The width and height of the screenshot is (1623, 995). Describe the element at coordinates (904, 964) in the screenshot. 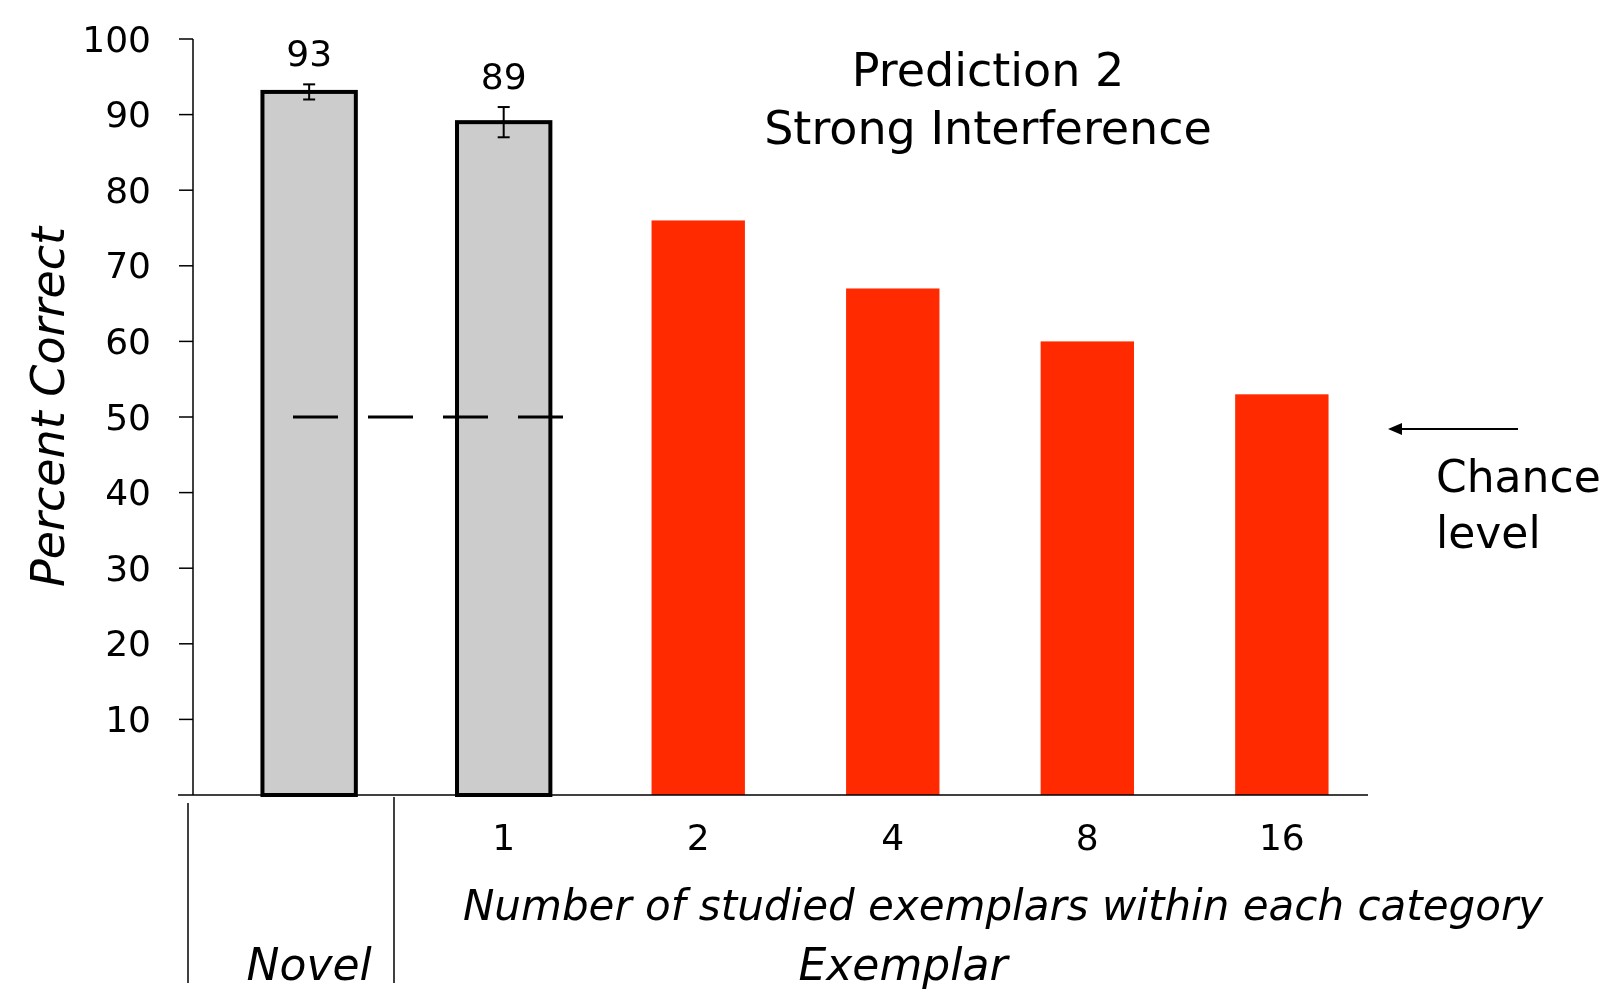

I see `text: Exemplar` at that location.